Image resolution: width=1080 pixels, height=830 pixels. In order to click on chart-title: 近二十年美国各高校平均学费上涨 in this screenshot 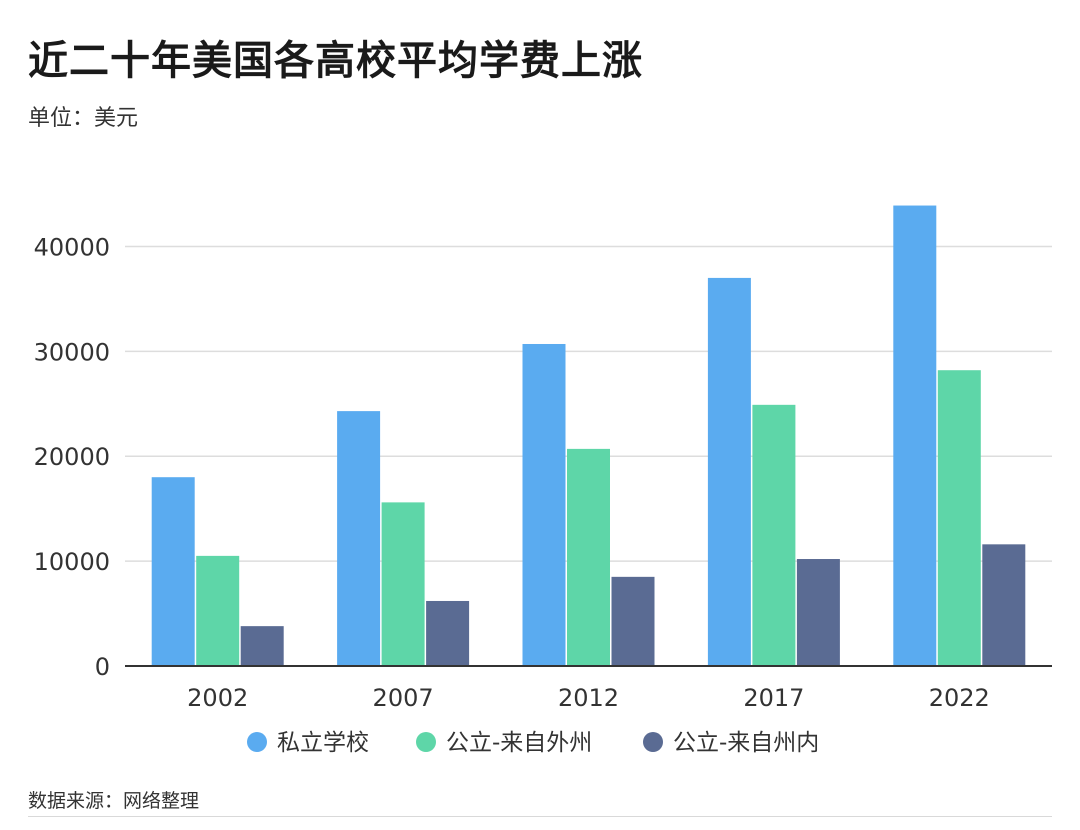, I will do `click(335, 61)`.